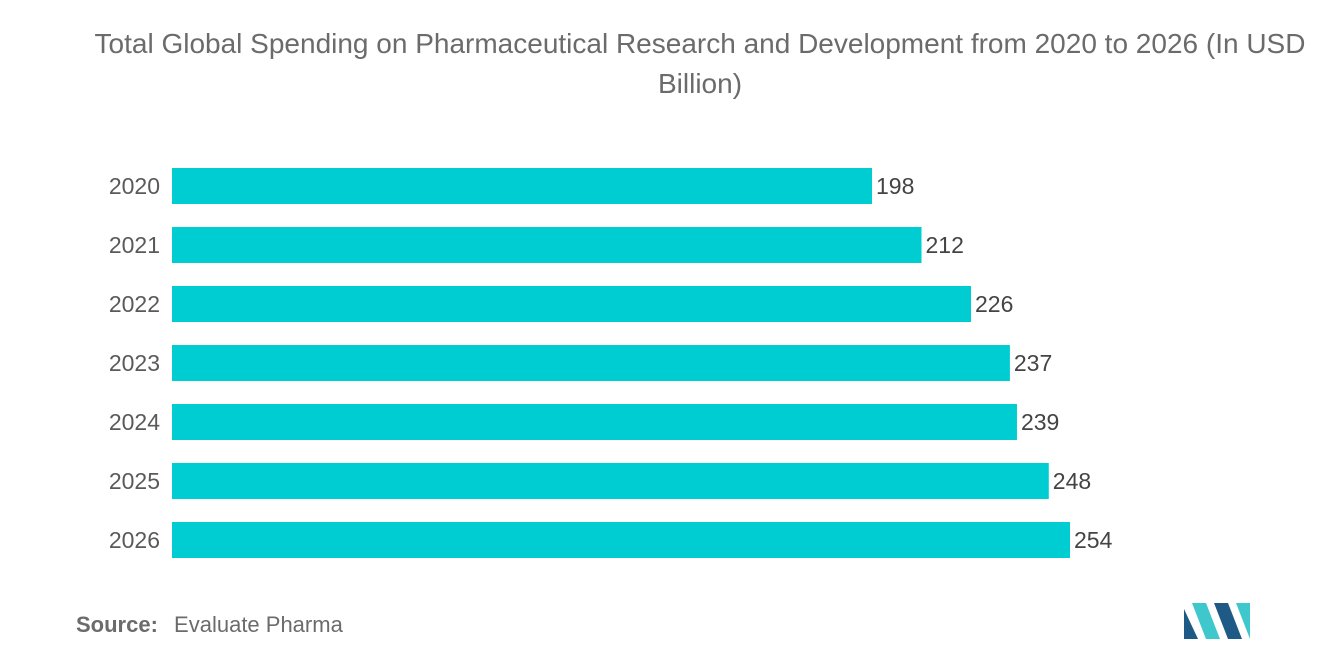 This screenshot has height=665, width=1320. What do you see at coordinates (134, 304) in the screenshot?
I see `category-label-2022: 2022` at bounding box center [134, 304].